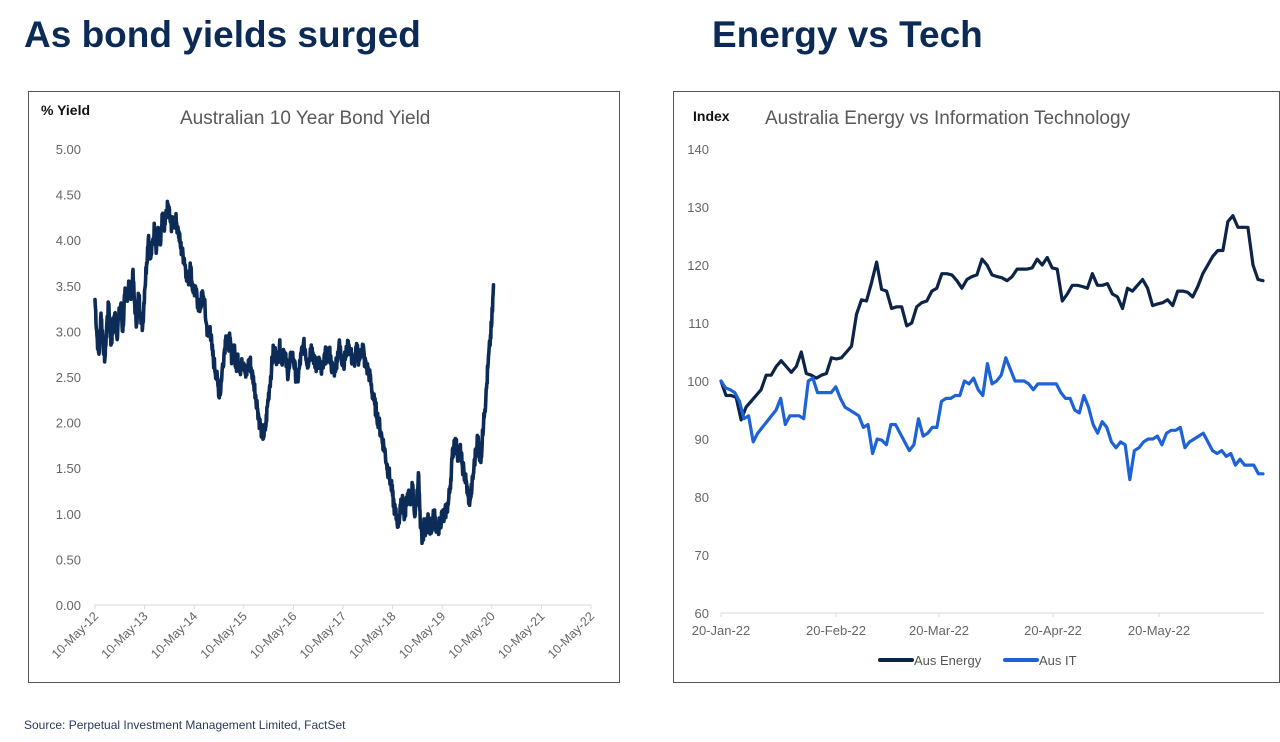 The image size is (1280, 742). Describe the element at coordinates (305, 118) in the screenshot. I see `chart-title: Australian 10 Year Bond Yield` at that location.